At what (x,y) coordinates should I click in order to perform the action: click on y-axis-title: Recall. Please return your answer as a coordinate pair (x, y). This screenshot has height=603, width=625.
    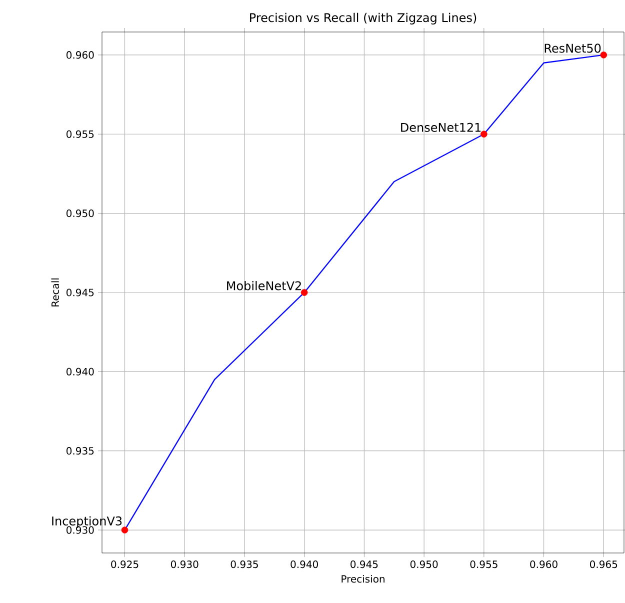
    Looking at the image, I should click on (55, 292).